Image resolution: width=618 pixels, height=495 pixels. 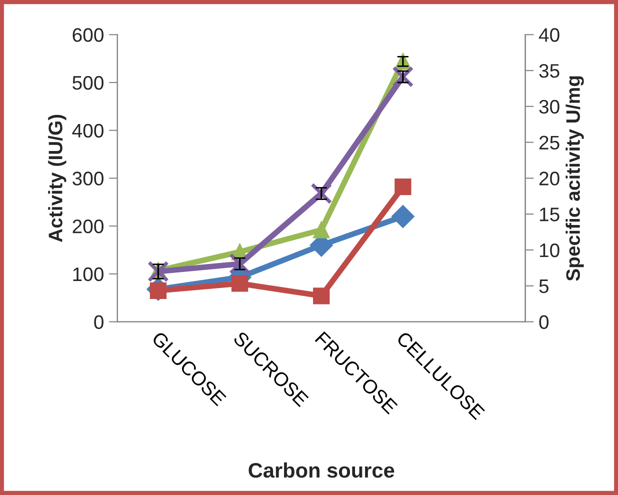 What do you see at coordinates (88, 179) in the screenshot?
I see `y-tick-label: 300` at bounding box center [88, 179].